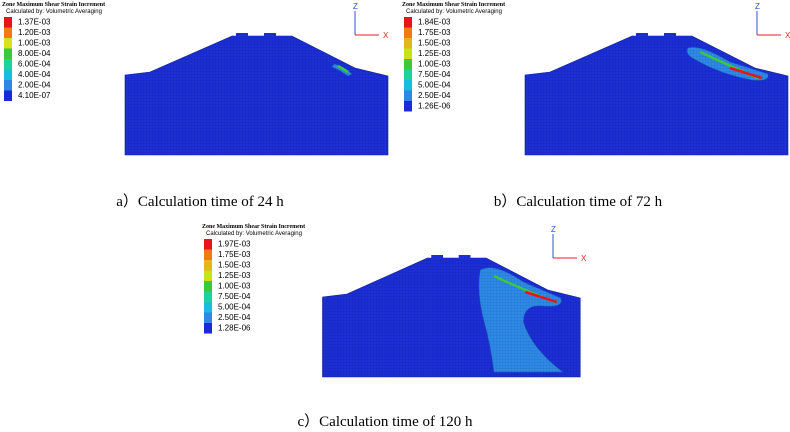  What do you see at coordinates (34, 64) in the screenshot?
I see `legend-label: 6.00E-04` at bounding box center [34, 64].